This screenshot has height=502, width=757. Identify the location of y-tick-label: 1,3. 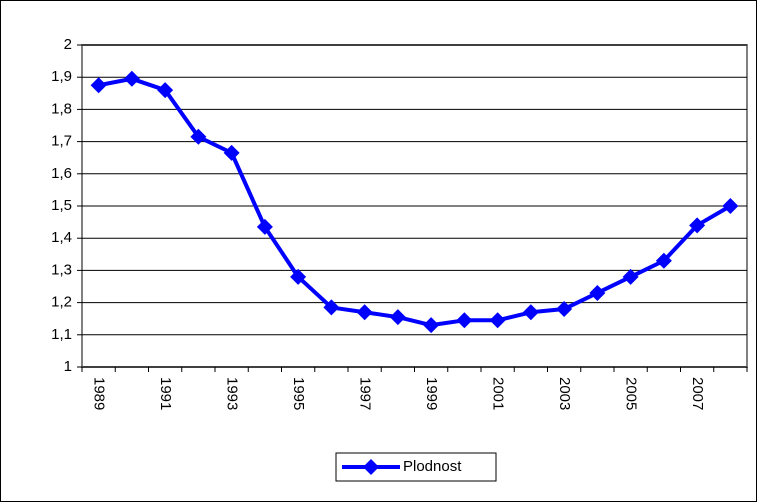
(61, 269).